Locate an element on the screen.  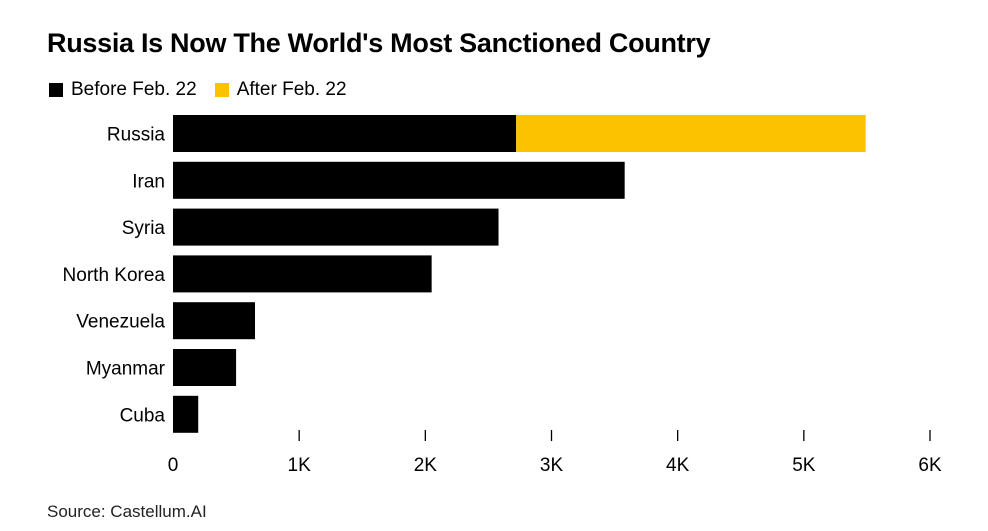
x-tick-label: 4K is located at coordinates (678, 465).